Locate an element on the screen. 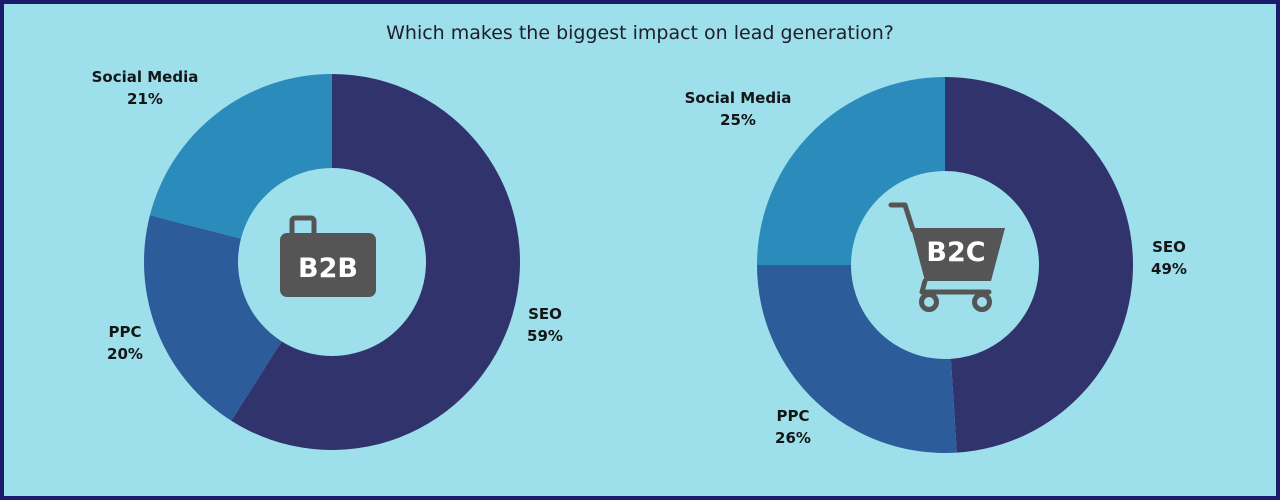  slice-value: 49% is located at coordinates (1169, 269).